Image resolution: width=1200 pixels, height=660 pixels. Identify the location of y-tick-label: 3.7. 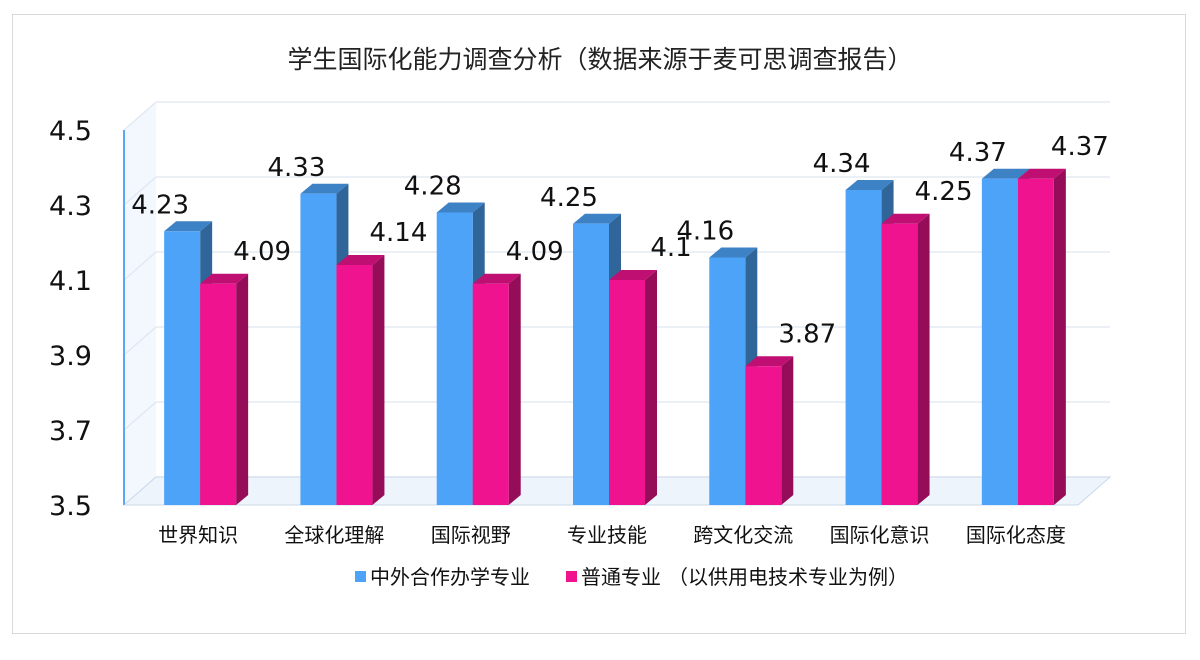
(70, 431).